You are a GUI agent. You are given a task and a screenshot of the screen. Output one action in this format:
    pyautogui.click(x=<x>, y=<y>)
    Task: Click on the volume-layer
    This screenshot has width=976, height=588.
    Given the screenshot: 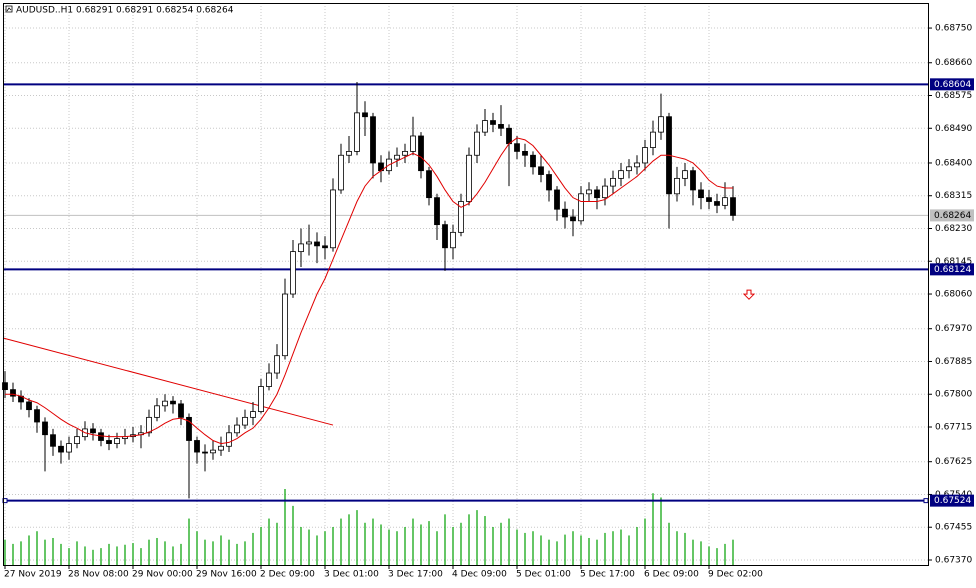 What is the action you would take?
    pyautogui.click(x=369, y=527)
    